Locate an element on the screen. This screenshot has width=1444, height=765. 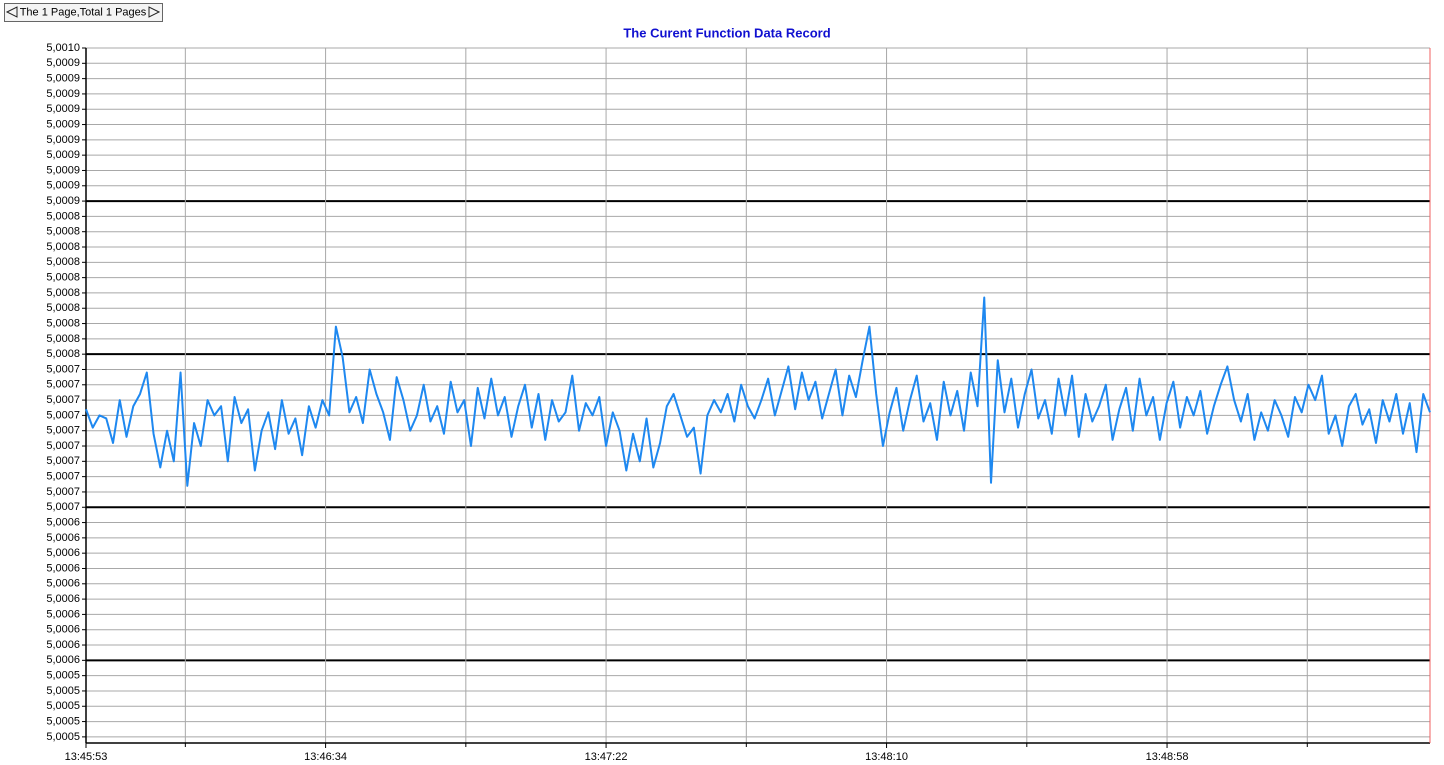
pager-text: The 1 Page,Total 1 Pages is located at coordinates (83, 12).